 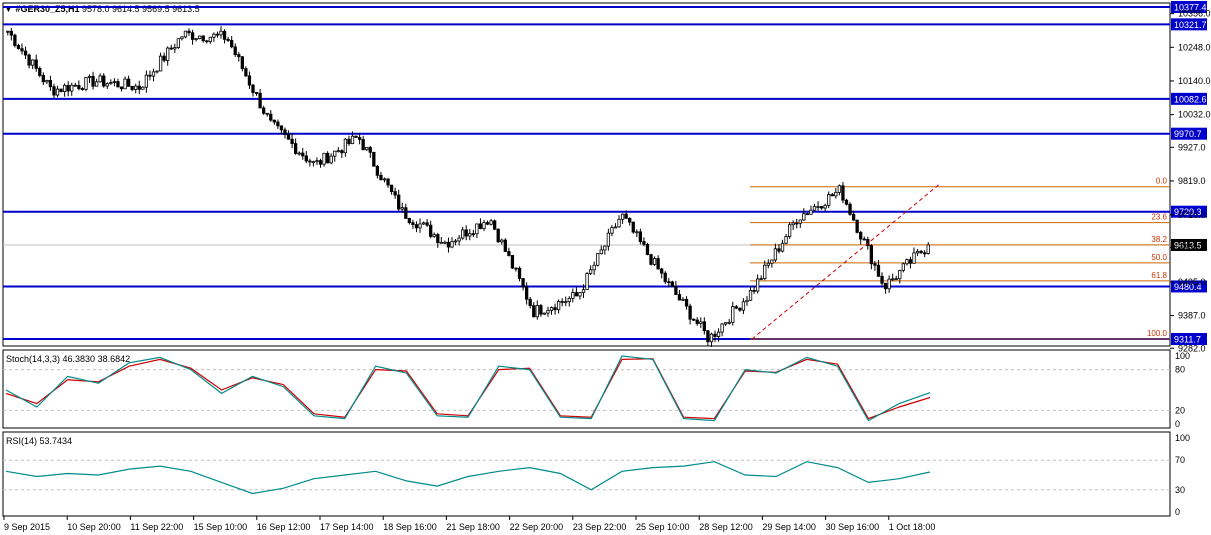 What do you see at coordinates (1192, 282) in the screenshot?
I see `price-tick-label: 9495.0` at bounding box center [1192, 282].